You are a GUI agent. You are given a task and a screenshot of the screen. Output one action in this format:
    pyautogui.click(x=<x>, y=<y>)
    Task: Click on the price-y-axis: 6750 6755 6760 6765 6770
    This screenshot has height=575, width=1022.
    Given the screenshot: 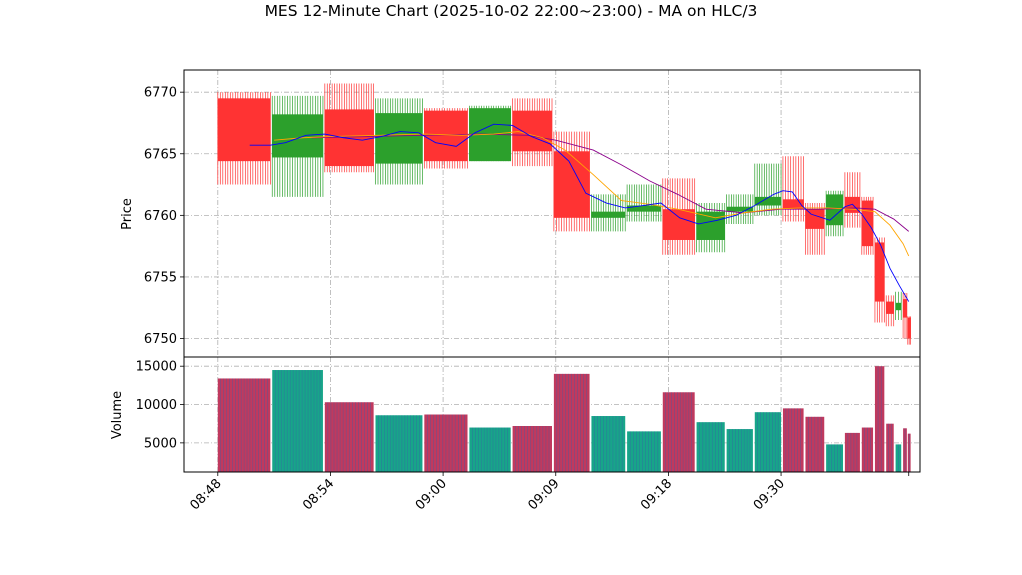 What is the action you would take?
    pyautogui.click(x=164, y=216)
    